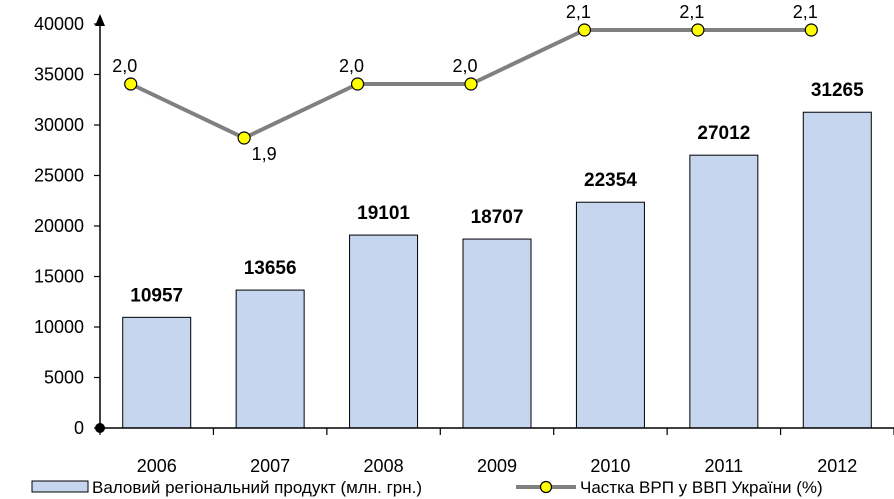  I want to click on y-axis-arrow, so click(100, 20).